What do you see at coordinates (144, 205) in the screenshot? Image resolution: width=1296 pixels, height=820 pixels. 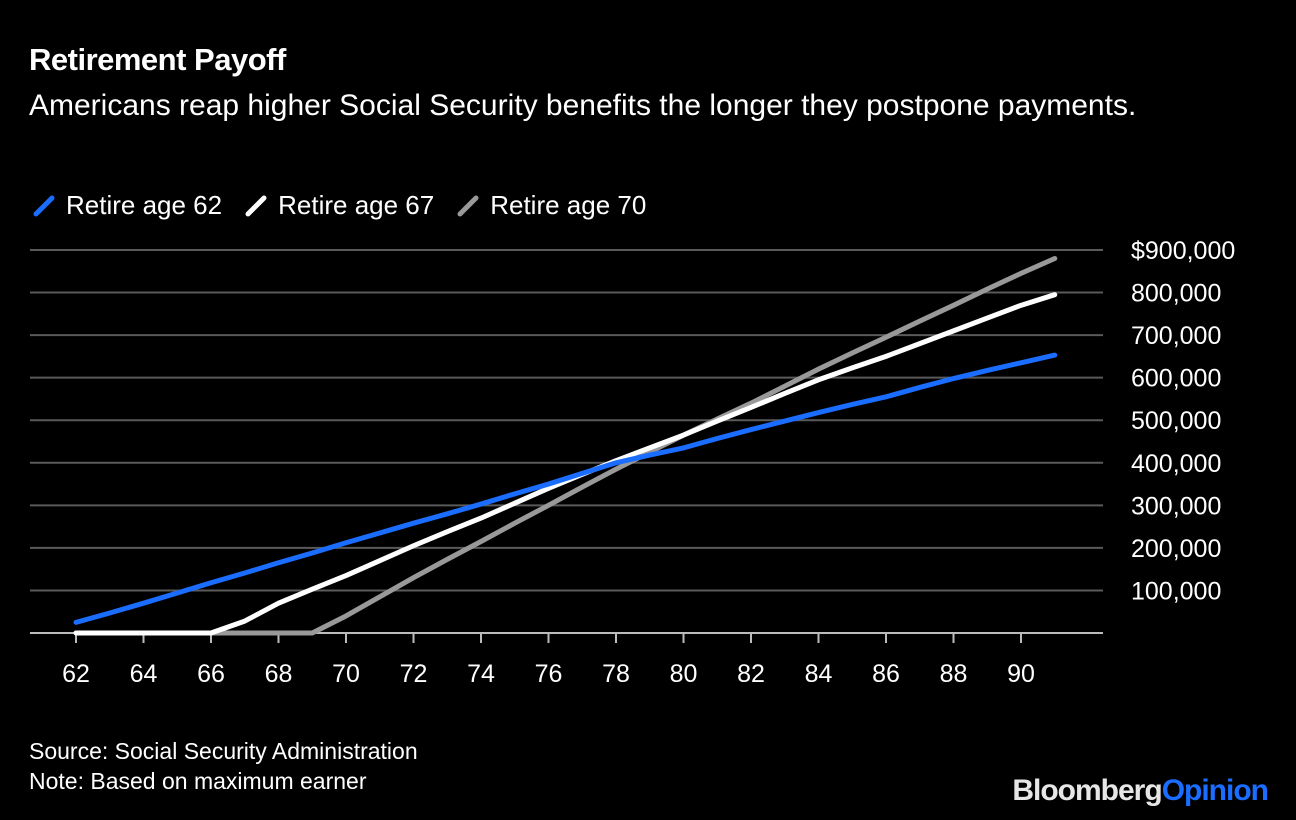 I see `legend-label: Retire age 62` at bounding box center [144, 205].